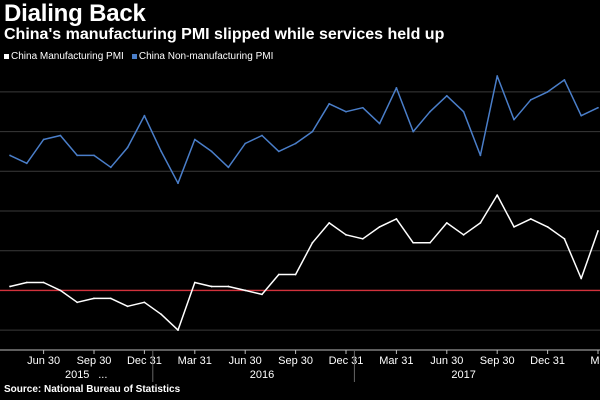  I want to click on legend-label-non-manufacturing: China Non-manufacturing PMI, so click(206, 56).